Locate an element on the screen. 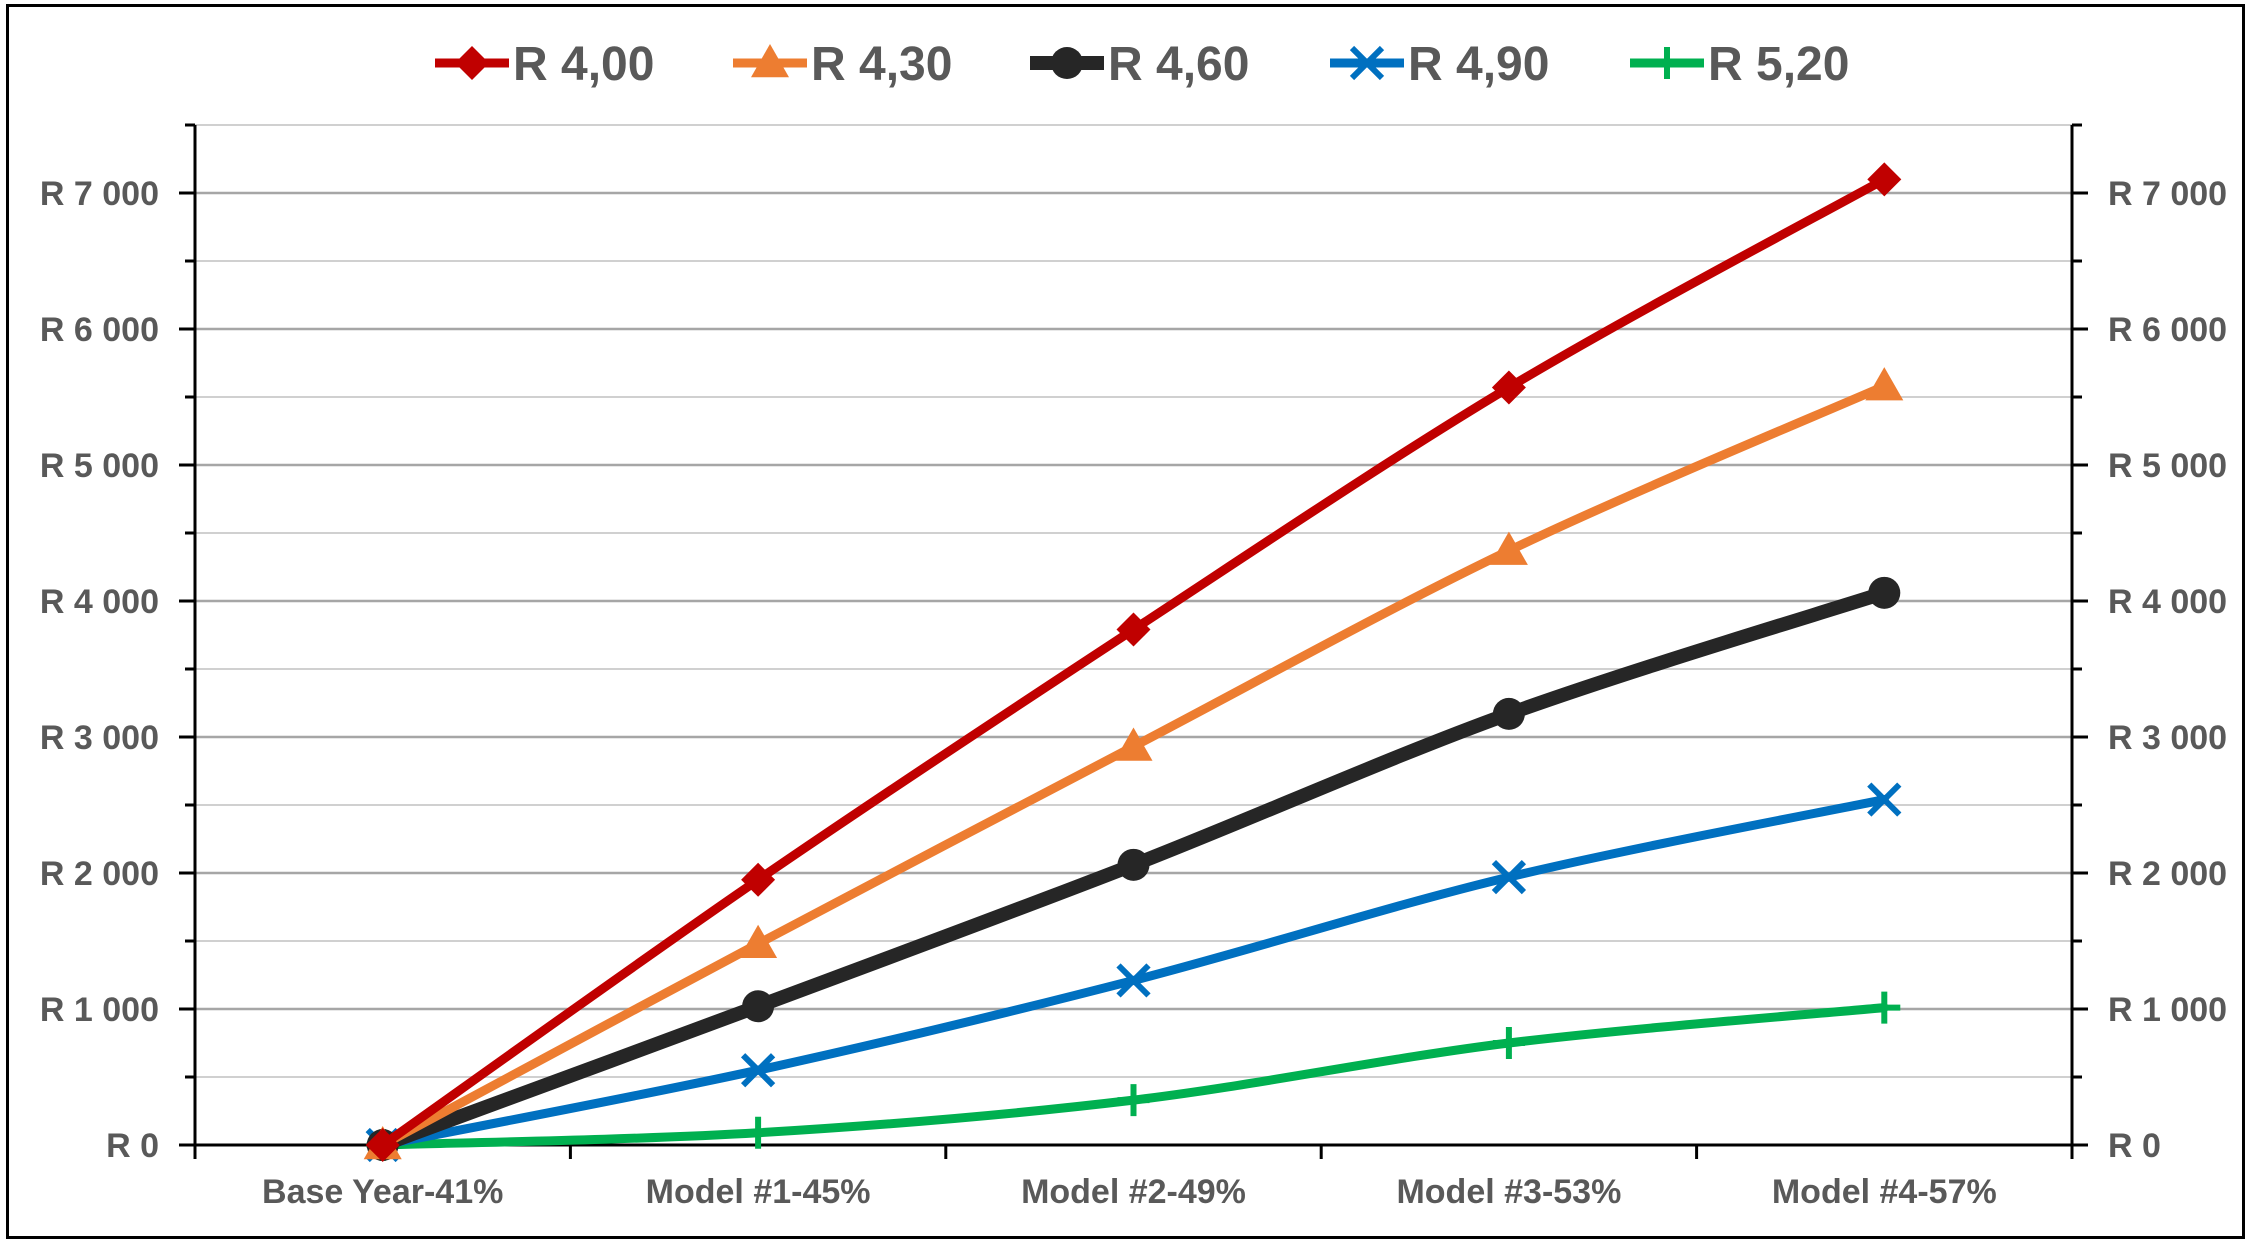 This screenshot has width=2257, height=1239. legend-item: R 4,60 is located at coordinates (1139, 64).